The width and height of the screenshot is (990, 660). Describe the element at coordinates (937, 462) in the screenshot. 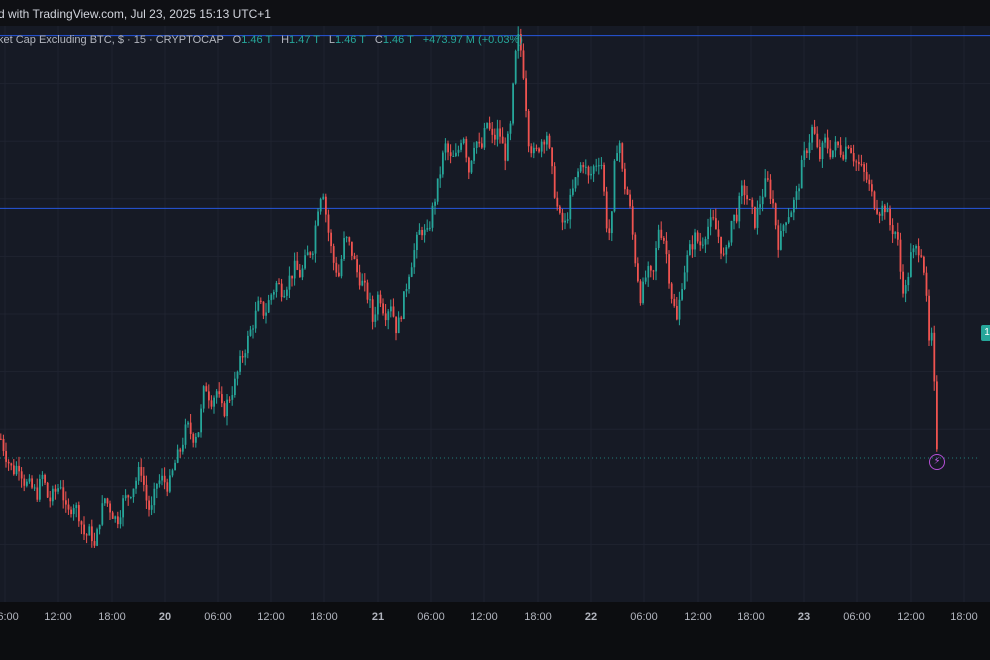

I see `lightning-icon: ⚡` at that location.